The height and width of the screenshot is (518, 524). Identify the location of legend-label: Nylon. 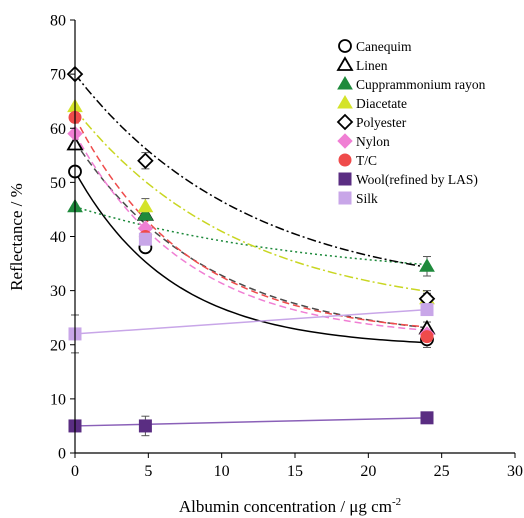
(373, 141).